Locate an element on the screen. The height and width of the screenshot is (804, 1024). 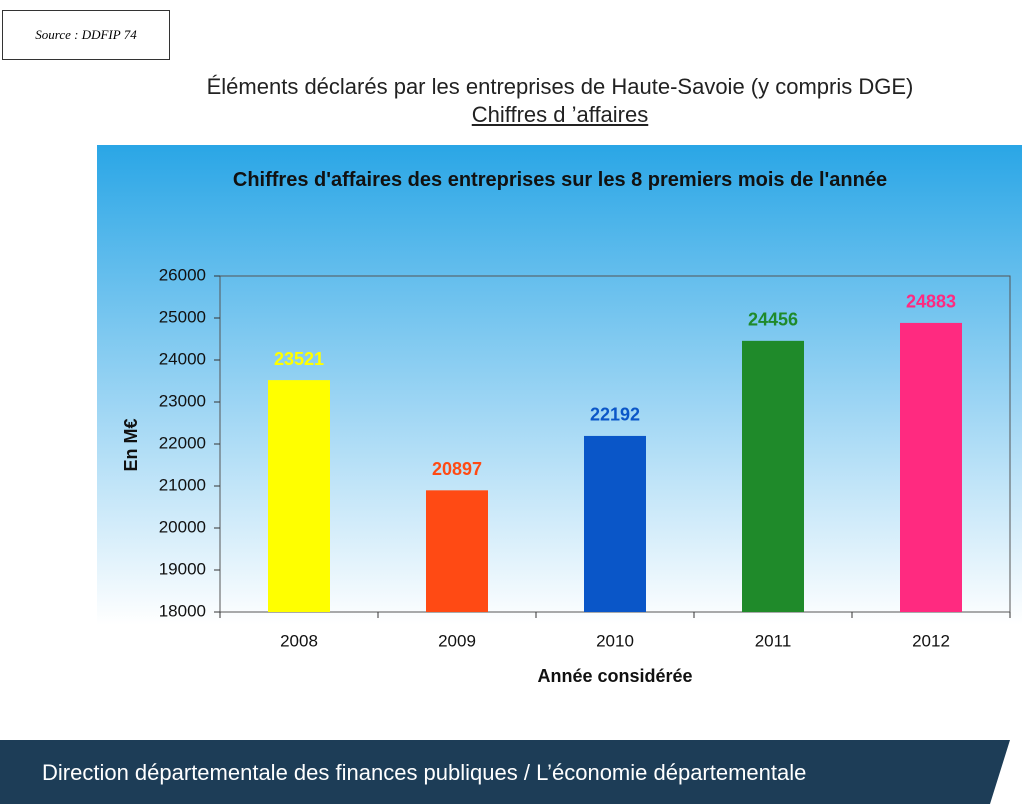
data-label: 22192 is located at coordinates (615, 415).